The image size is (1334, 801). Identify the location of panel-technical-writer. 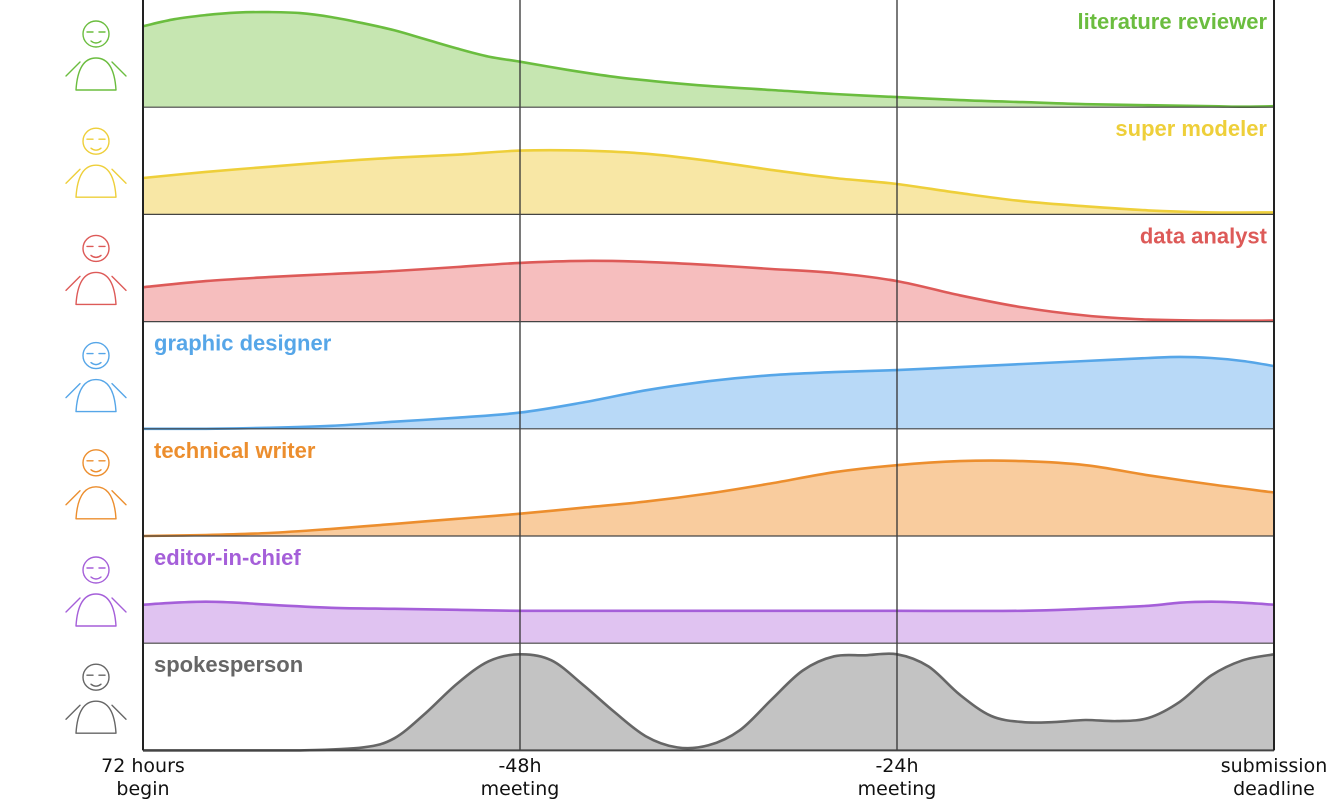
(708, 498).